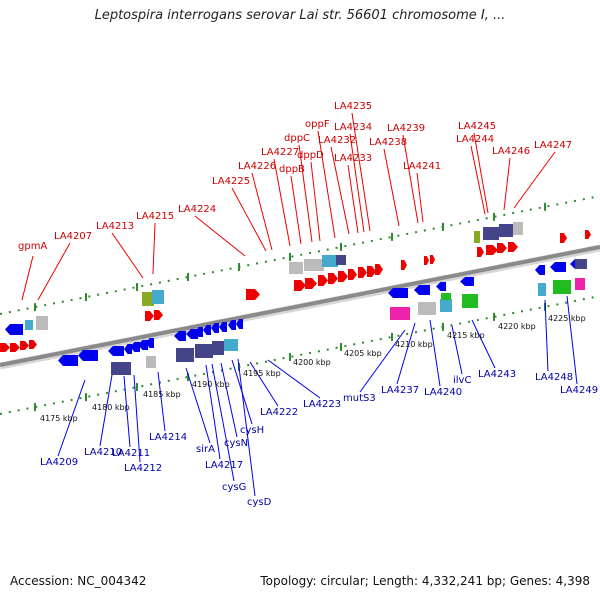  What do you see at coordinates (388, 142) in the screenshot?
I see `gene-label: LA4238` at bounding box center [388, 142].